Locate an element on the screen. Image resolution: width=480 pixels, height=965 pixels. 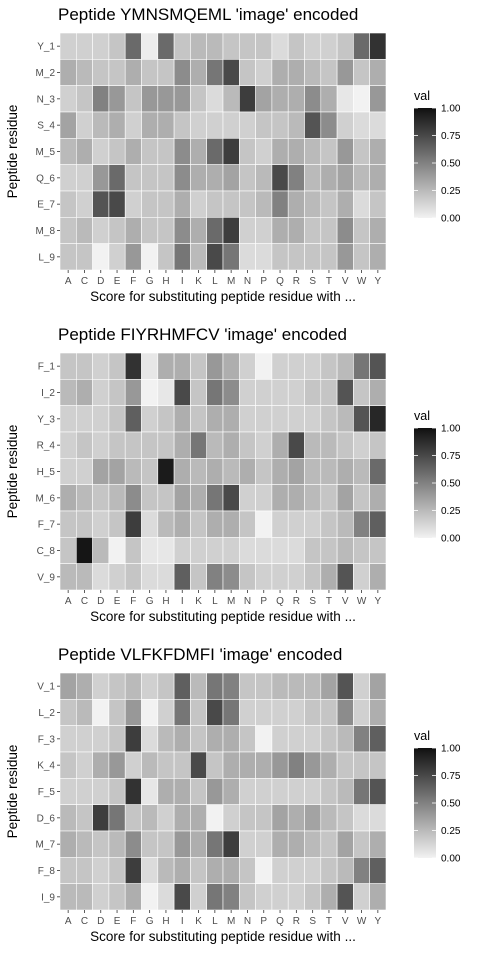
x-tick-label: A is located at coordinates (68, 601).